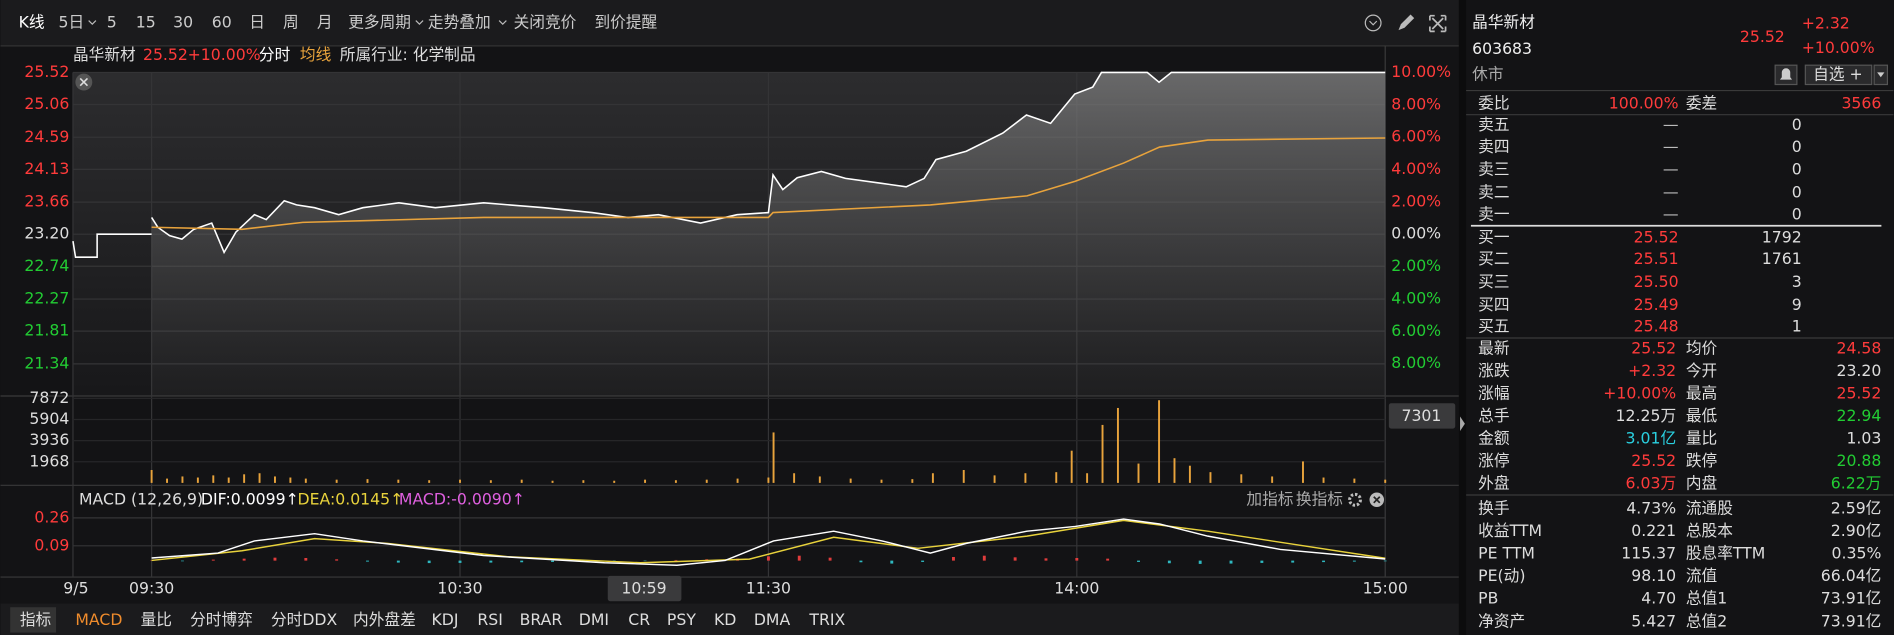 This screenshot has width=1894, height=635. I want to click on tab: KDJ, so click(445, 619).